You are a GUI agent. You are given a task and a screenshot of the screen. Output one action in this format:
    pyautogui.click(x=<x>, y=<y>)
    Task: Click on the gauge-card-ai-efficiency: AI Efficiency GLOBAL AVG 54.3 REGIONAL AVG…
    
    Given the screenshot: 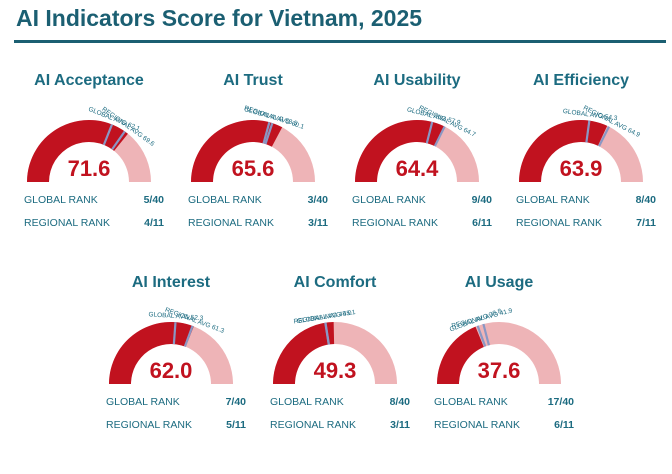 What is the action you would take?
    pyautogui.click(x=586, y=172)
    